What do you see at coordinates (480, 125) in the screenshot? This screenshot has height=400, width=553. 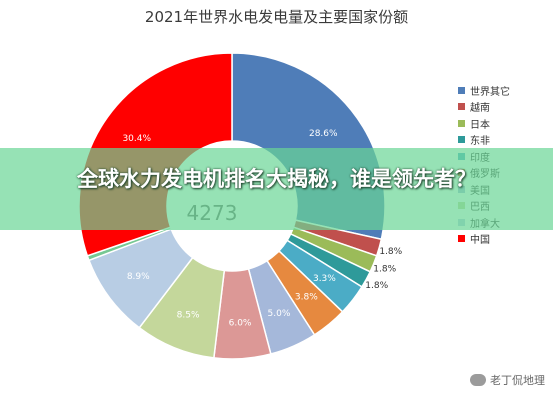 I see `legend-label: 日本` at bounding box center [480, 125].